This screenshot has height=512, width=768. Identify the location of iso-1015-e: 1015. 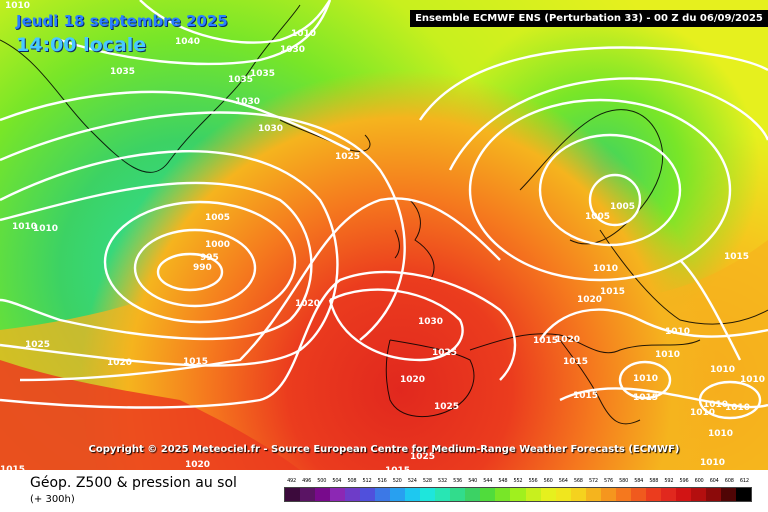
(545, 341).